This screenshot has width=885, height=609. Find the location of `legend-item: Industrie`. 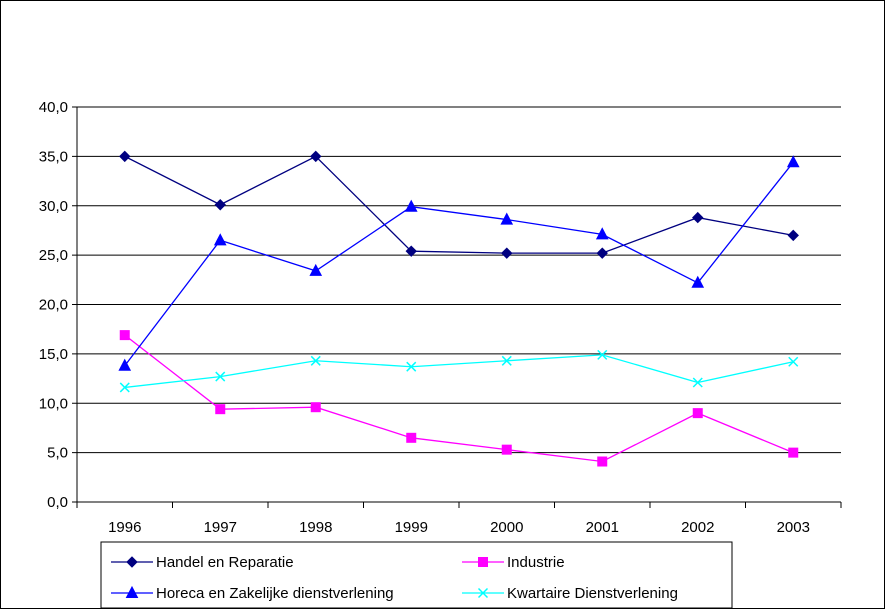

legend-item: Industrie is located at coordinates (513, 562).